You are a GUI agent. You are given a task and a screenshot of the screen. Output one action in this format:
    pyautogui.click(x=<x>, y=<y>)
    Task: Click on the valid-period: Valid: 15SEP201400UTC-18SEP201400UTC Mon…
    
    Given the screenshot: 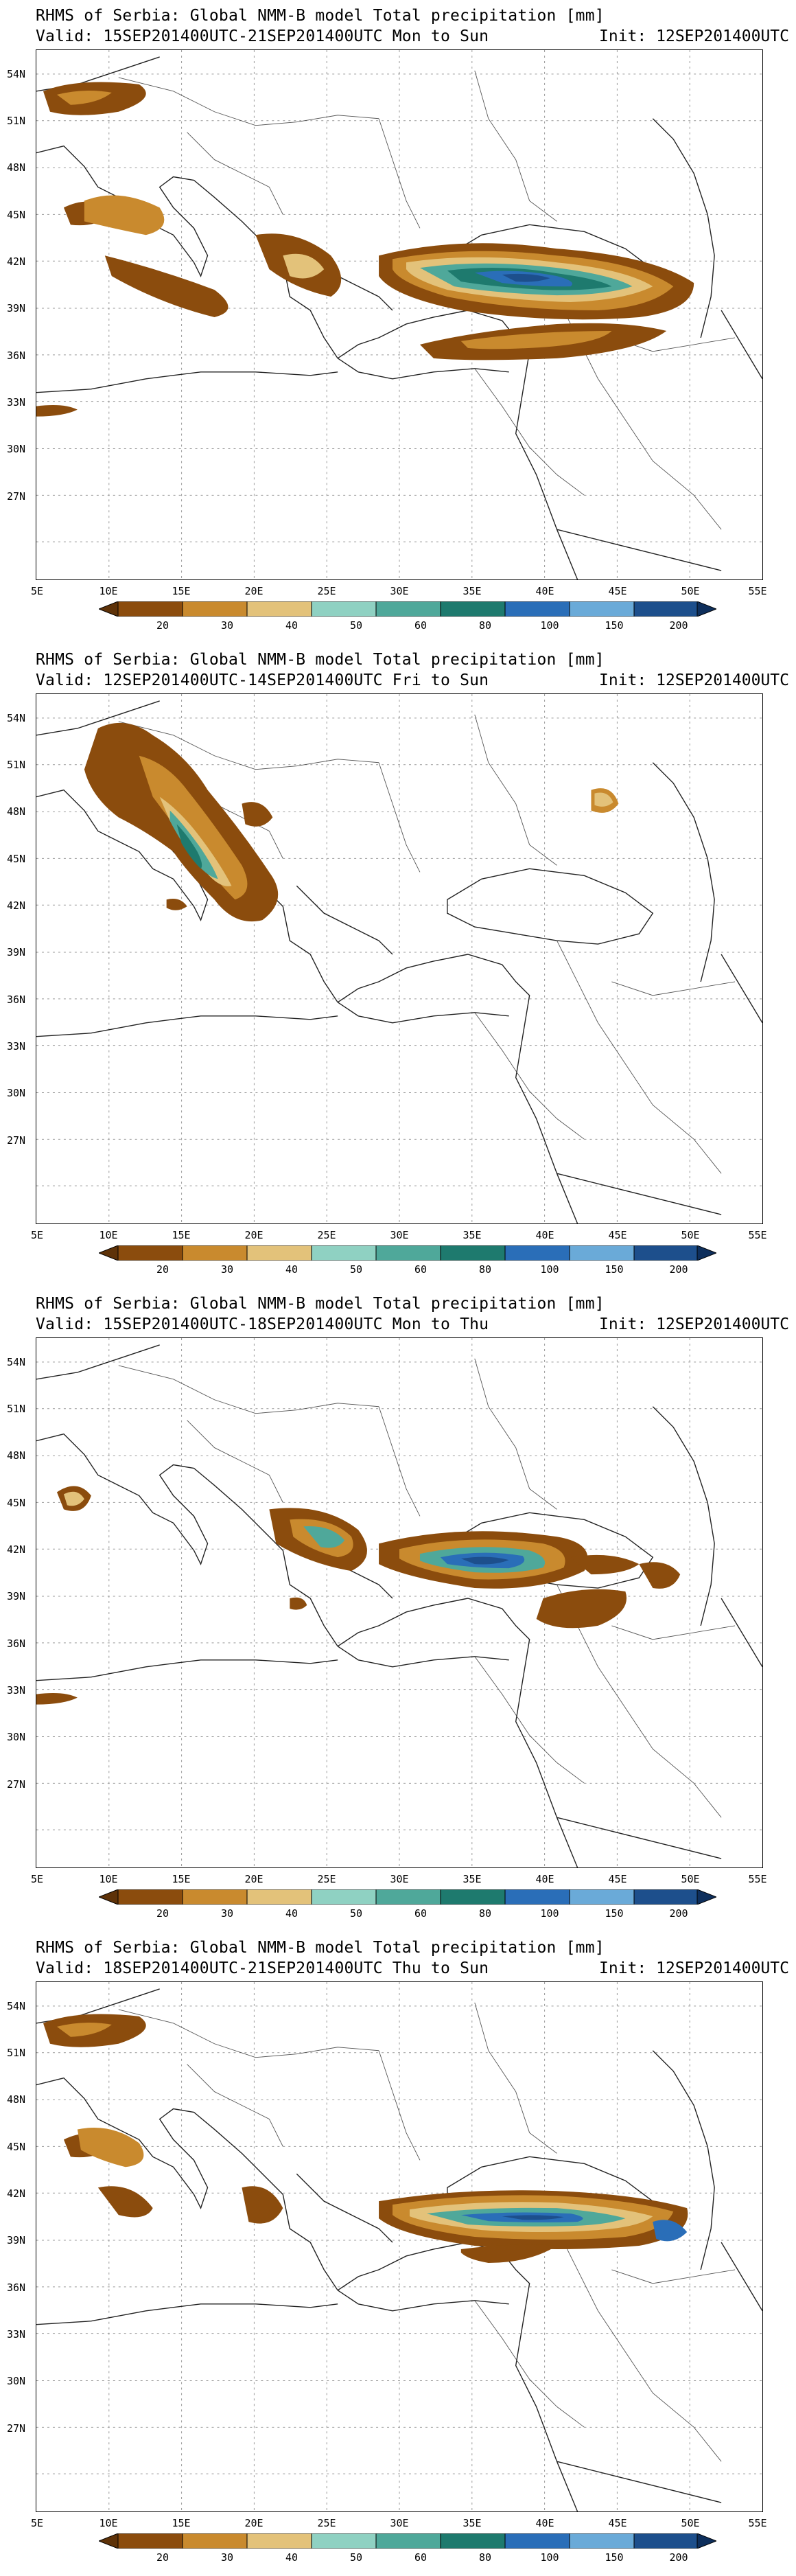 What is the action you would take?
    pyautogui.click(x=263, y=1324)
    